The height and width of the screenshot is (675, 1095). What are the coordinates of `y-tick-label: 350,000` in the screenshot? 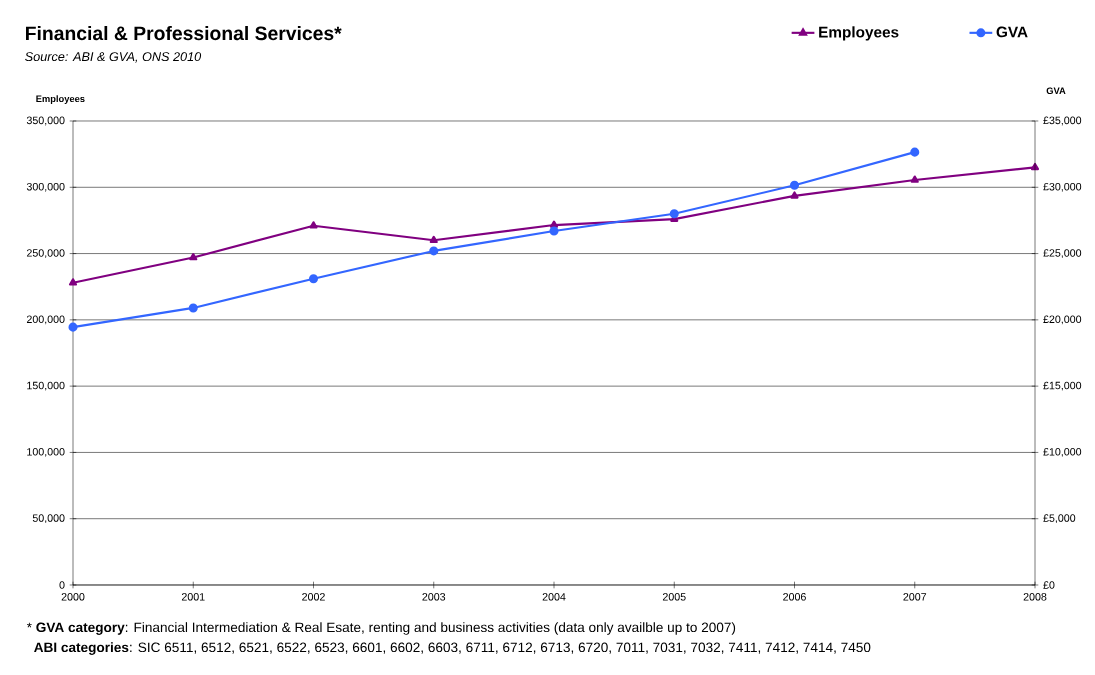 It's located at (45, 121).